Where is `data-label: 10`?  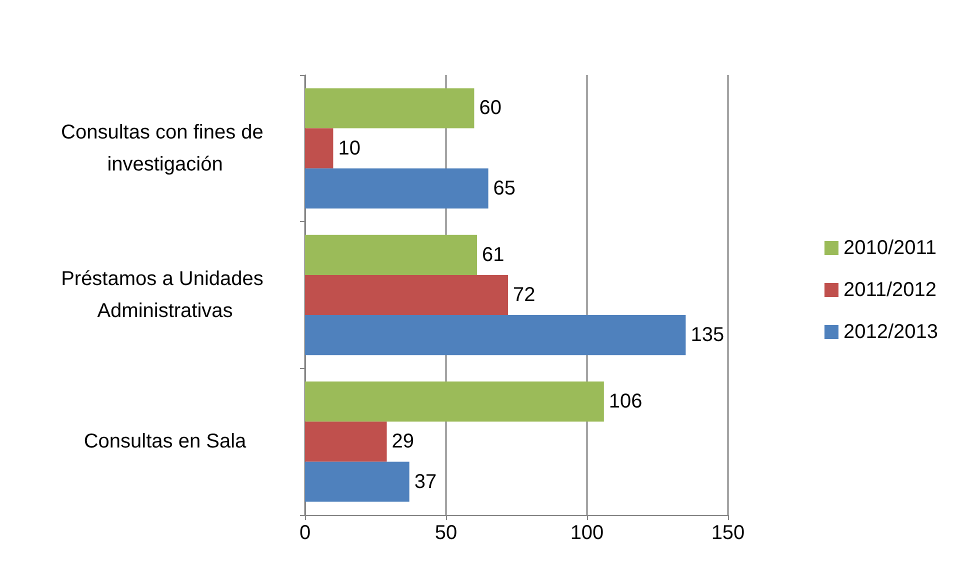 data-label: 10 is located at coordinates (349, 148).